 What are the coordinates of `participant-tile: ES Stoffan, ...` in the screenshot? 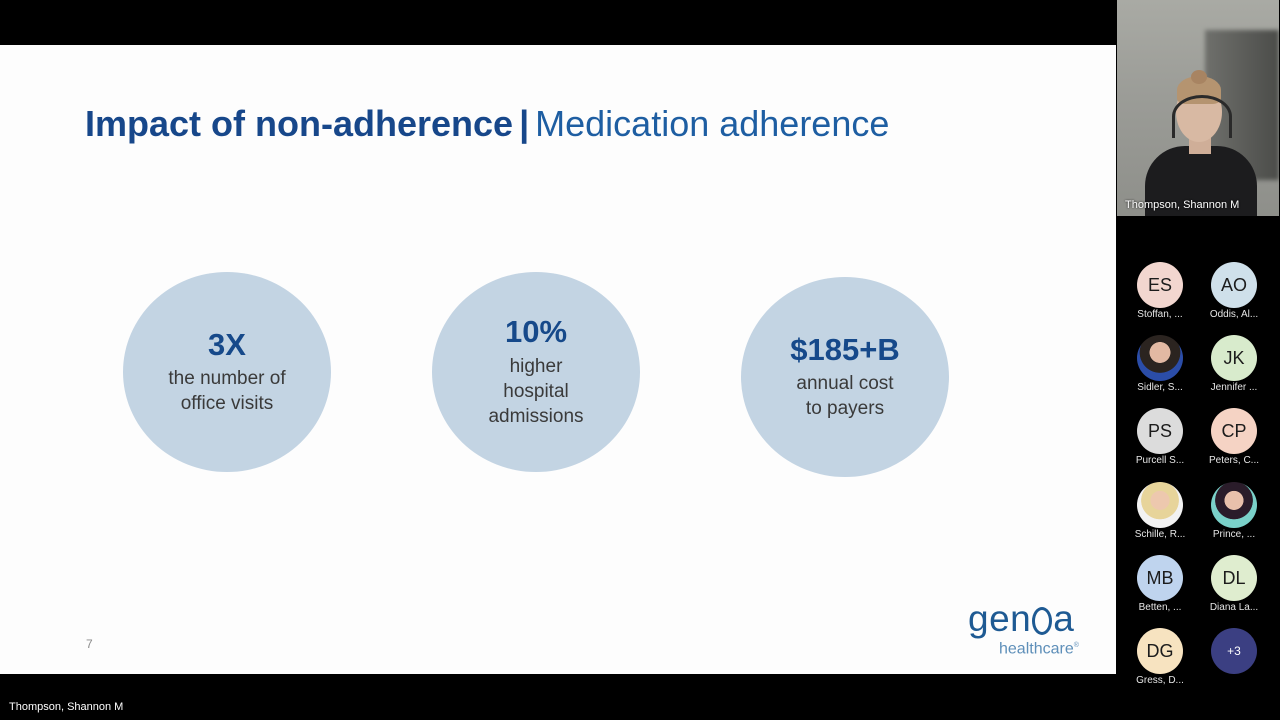 It's located at (1160, 291).